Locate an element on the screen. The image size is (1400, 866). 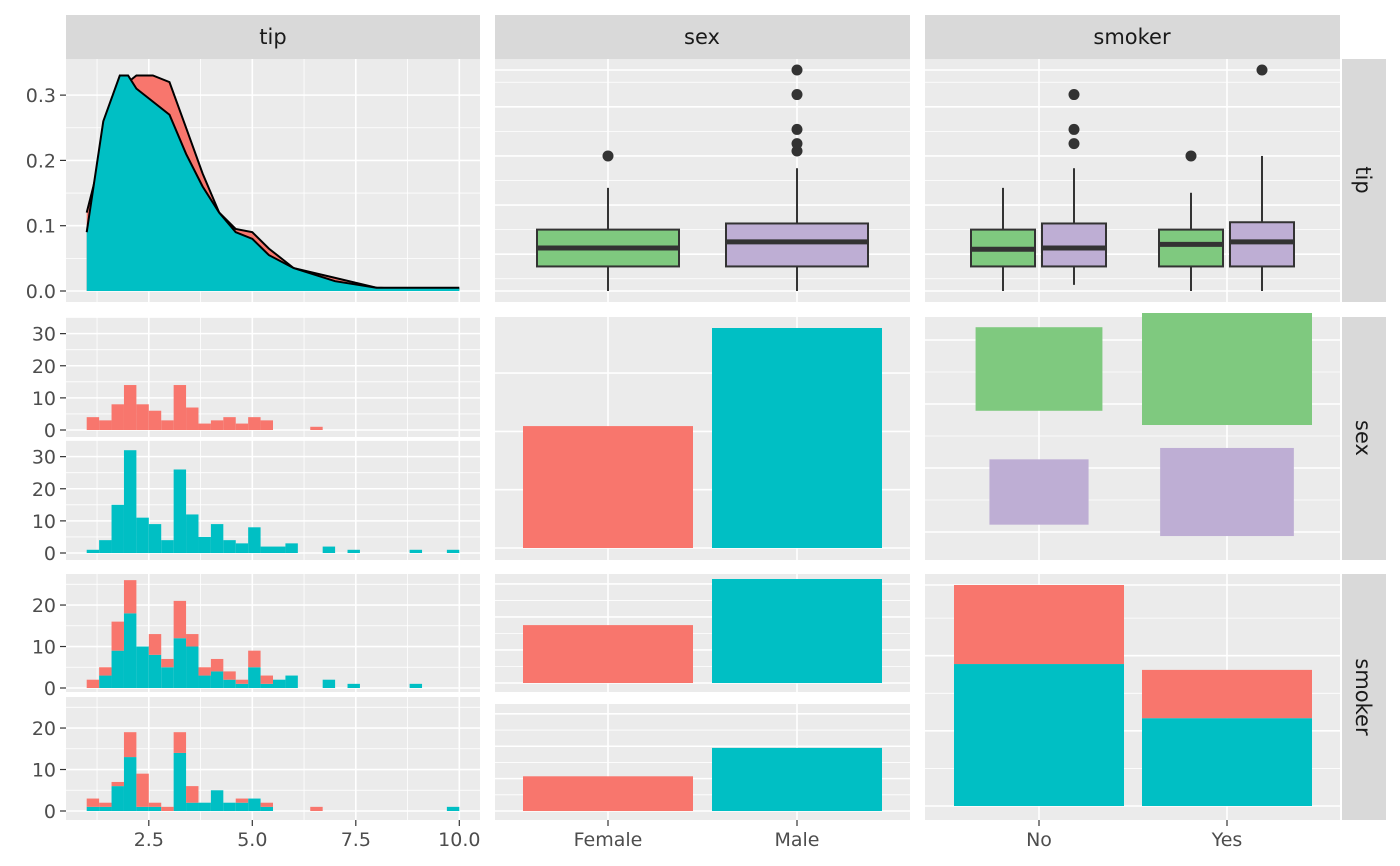
smoker-xtick-label-0: No is located at coordinates (1039, 840).